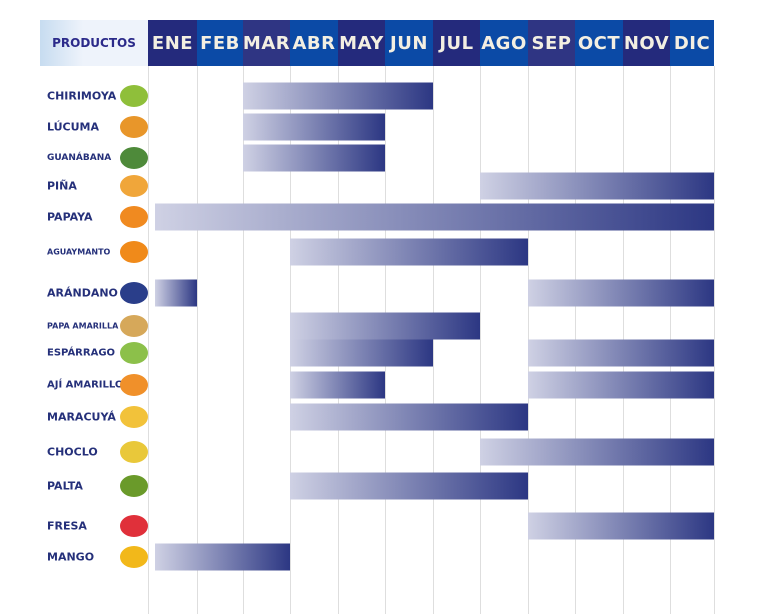  Describe the element at coordinates (134, 353) in the screenshot. I see `asparagus-icon` at that location.